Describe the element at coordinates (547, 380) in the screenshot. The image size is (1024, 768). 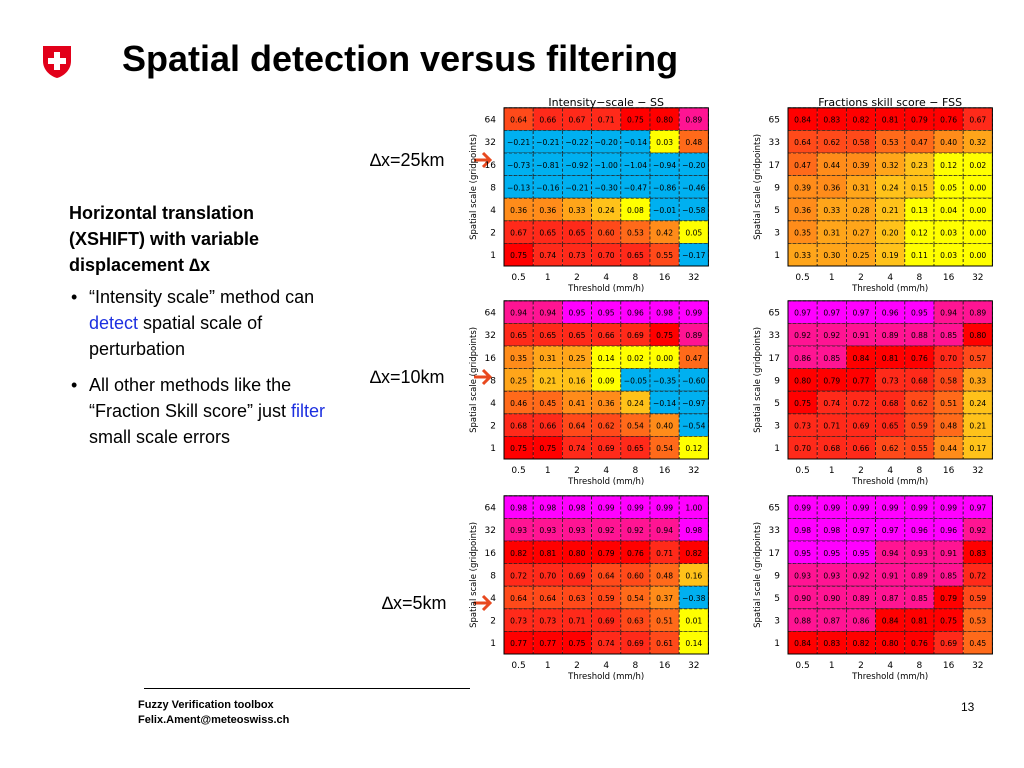
I see `cell-value-label: 0.21` at that location.